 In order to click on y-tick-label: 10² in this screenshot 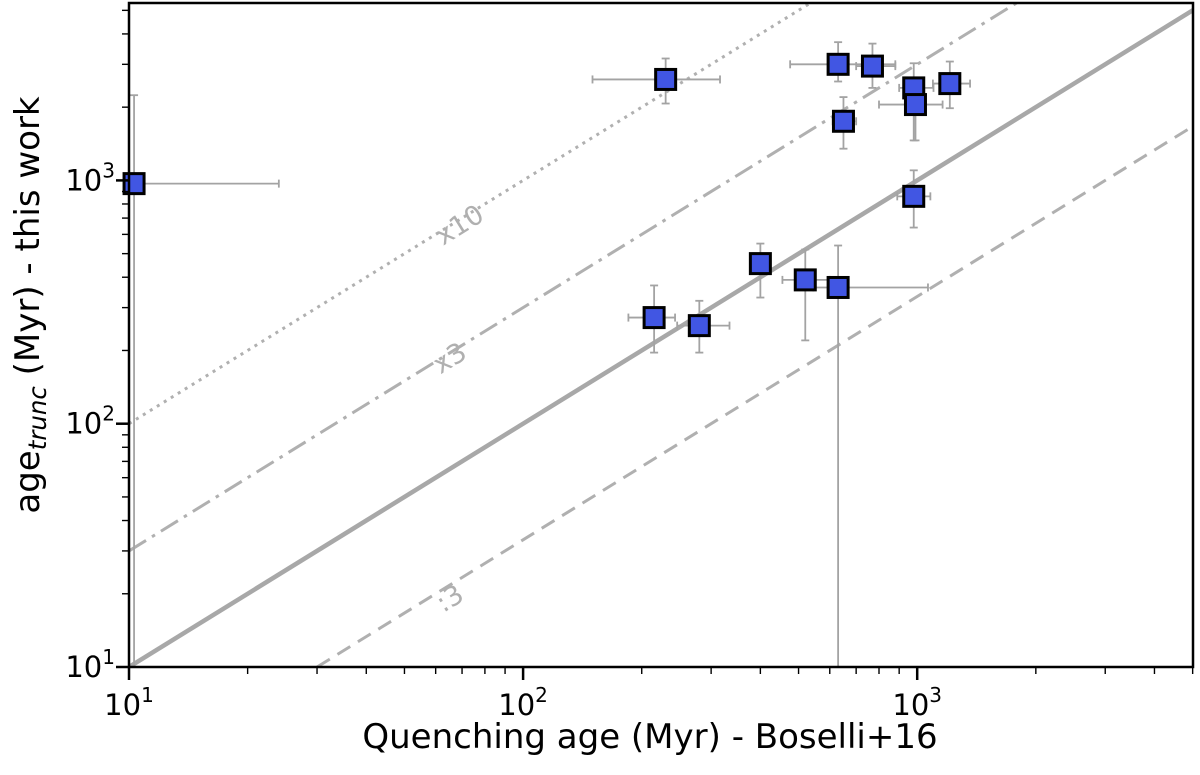, I will do `click(90, 421)`.